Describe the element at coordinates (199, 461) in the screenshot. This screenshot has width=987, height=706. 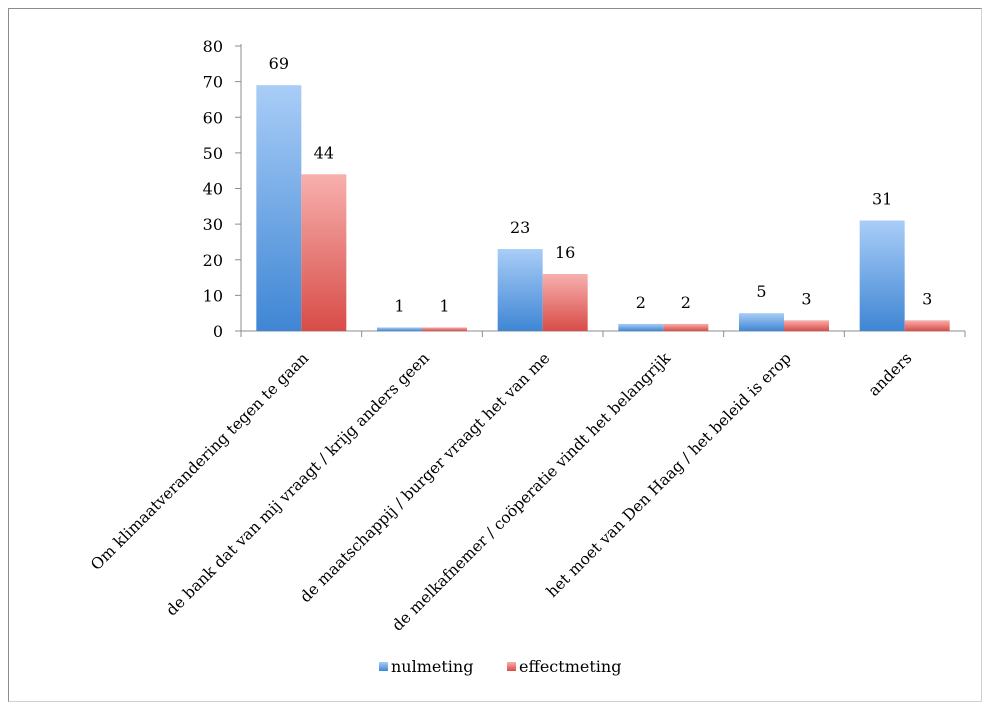
I see `x-category-label: Om klimaatverandering tegen te gaan` at that location.